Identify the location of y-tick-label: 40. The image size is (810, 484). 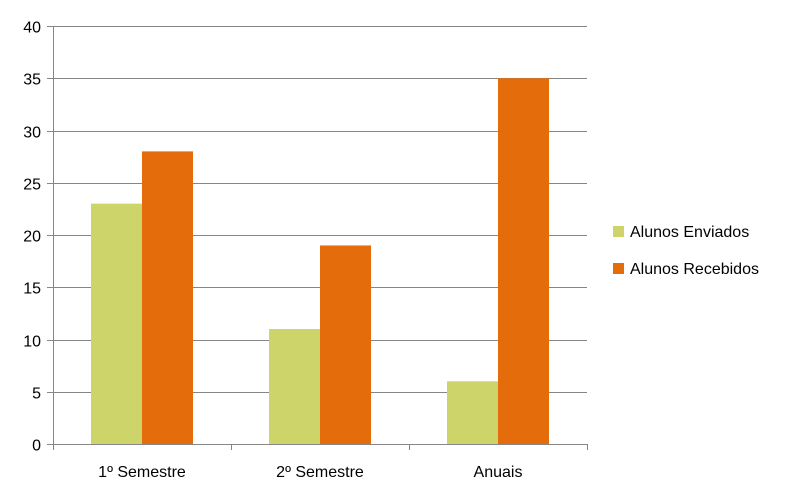
(32, 28).